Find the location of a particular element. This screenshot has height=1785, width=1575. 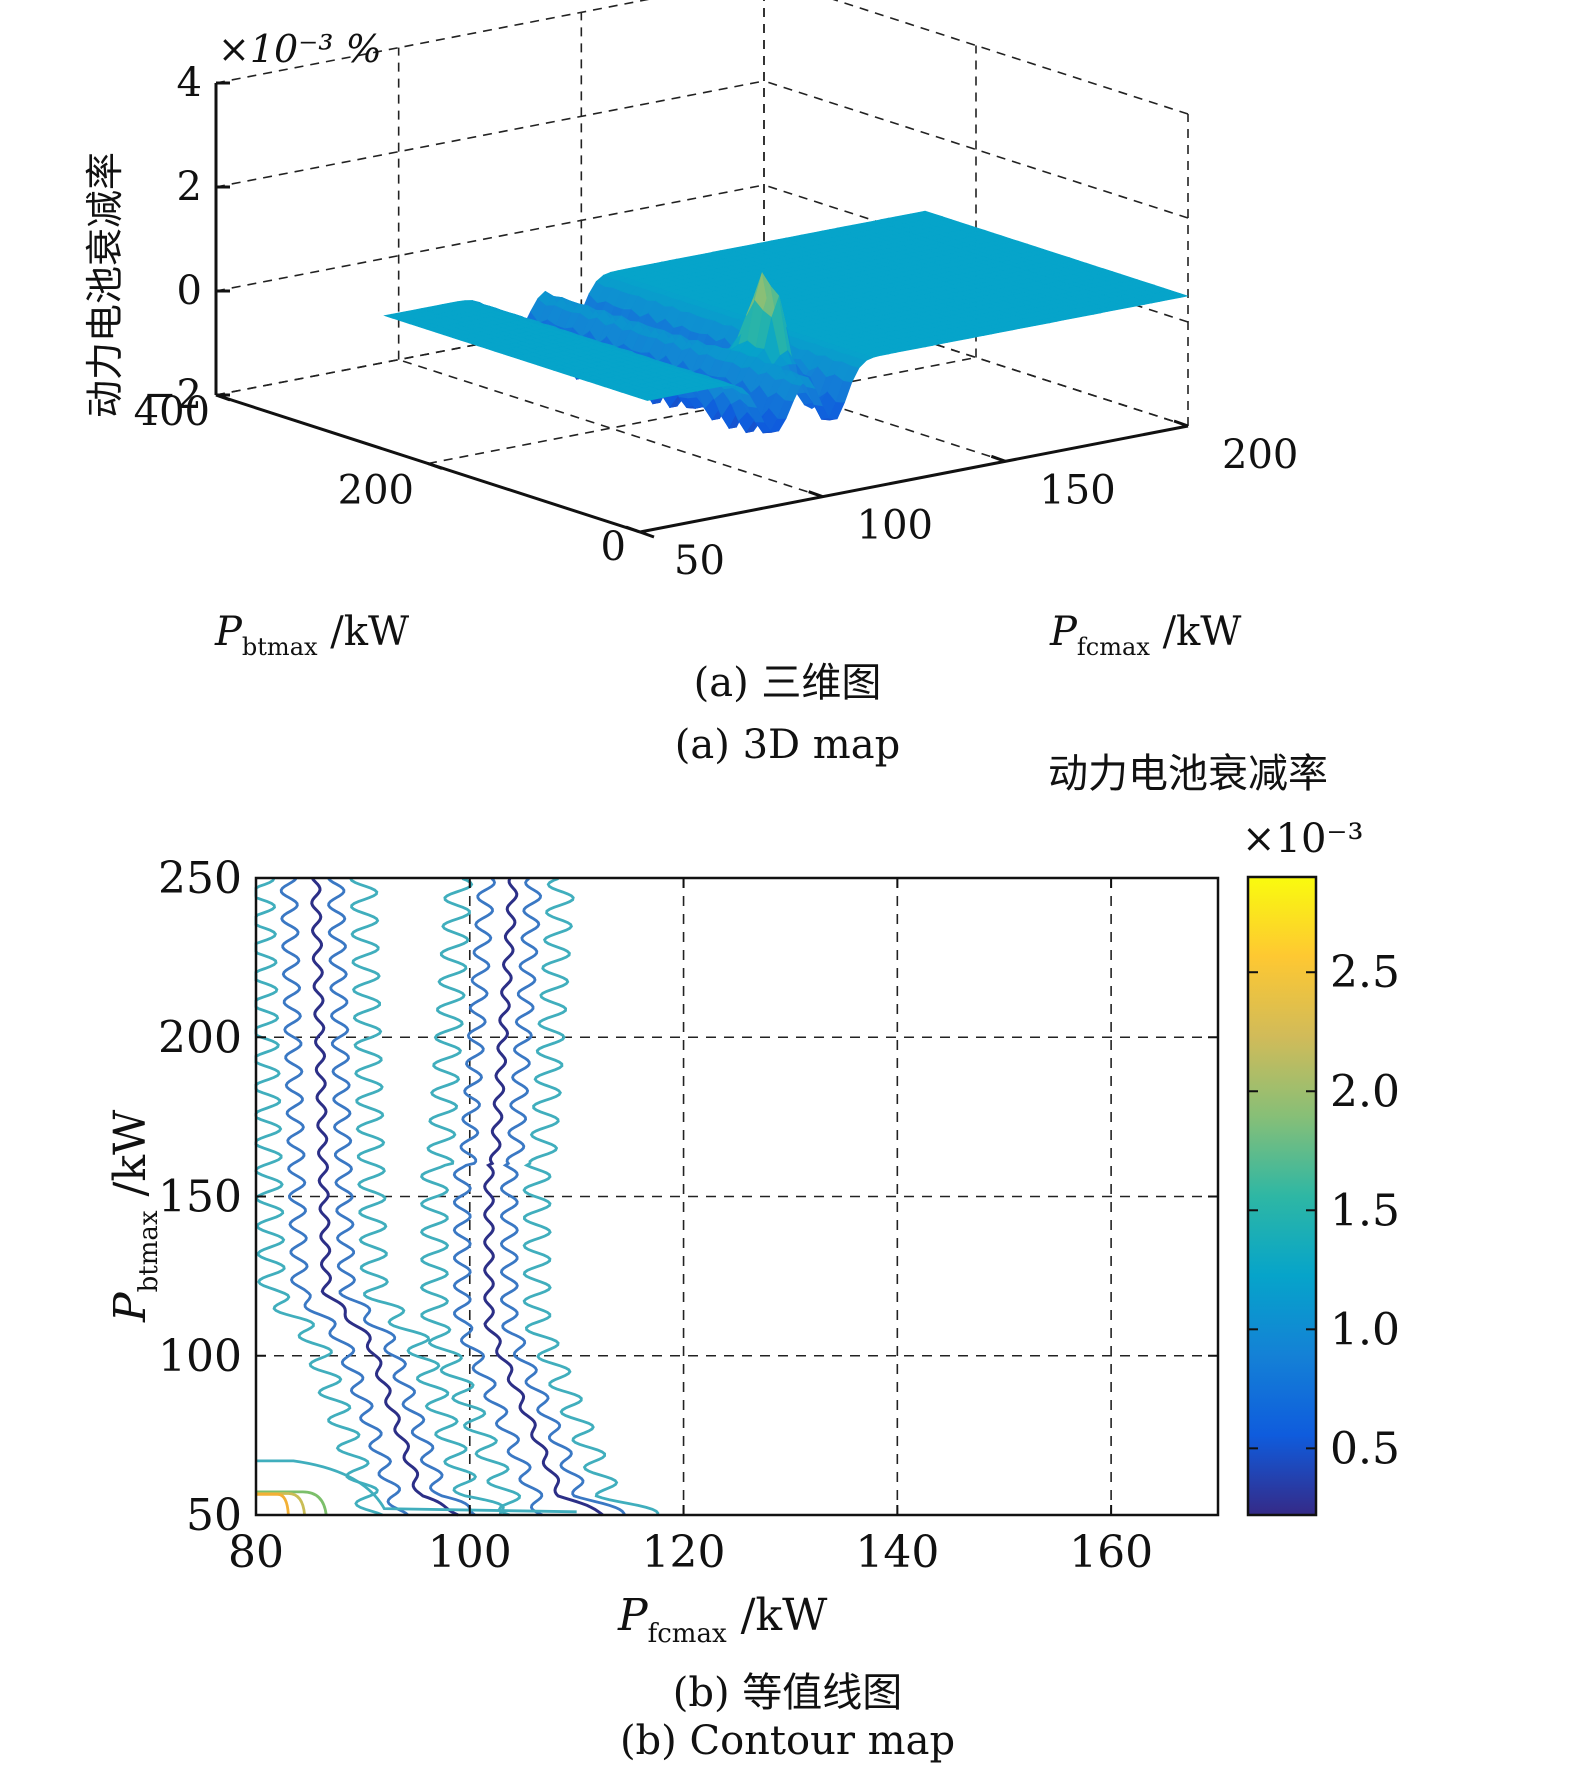

x-tick-label: 160 is located at coordinates (1111, 1552).